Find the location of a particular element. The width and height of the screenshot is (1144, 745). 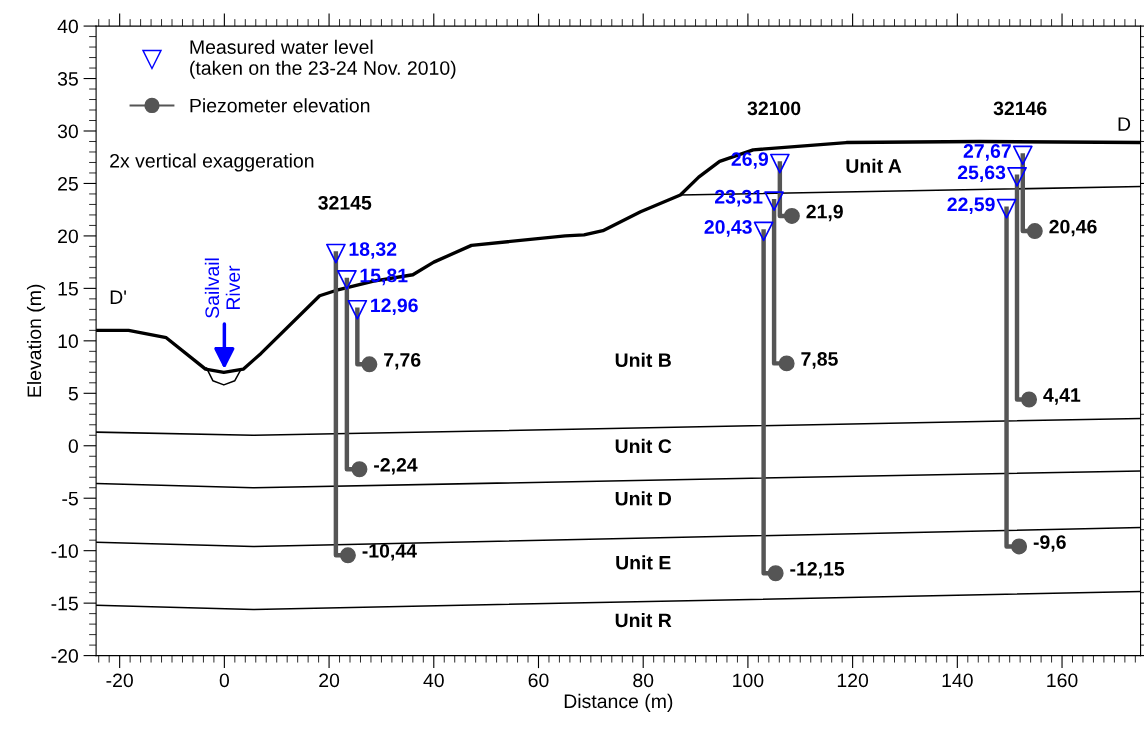

x-tick-label: 80 is located at coordinates (643, 680).